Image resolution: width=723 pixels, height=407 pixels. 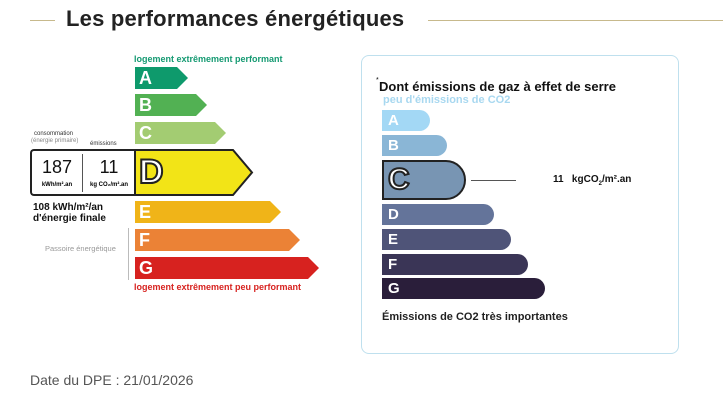 What do you see at coordinates (161, 78) in the screenshot?
I see `energy-class-a: A` at bounding box center [161, 78].